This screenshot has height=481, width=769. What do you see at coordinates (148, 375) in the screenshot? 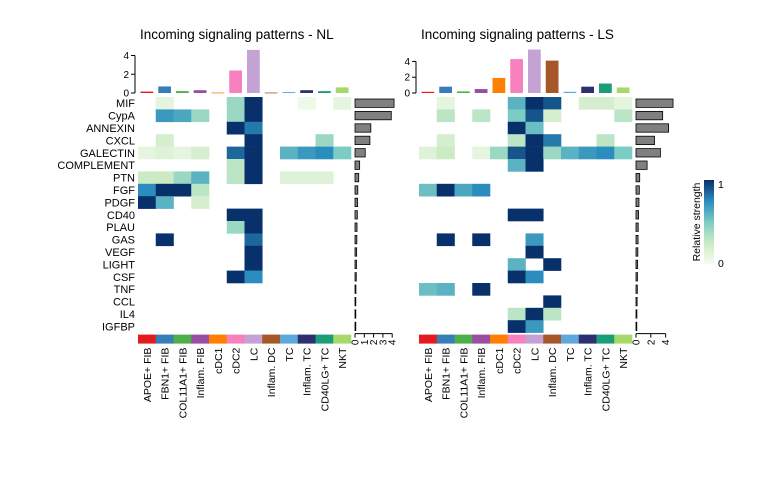
I see `cell-group-label: APOE+ FIB` at bounding box center [148, 375].